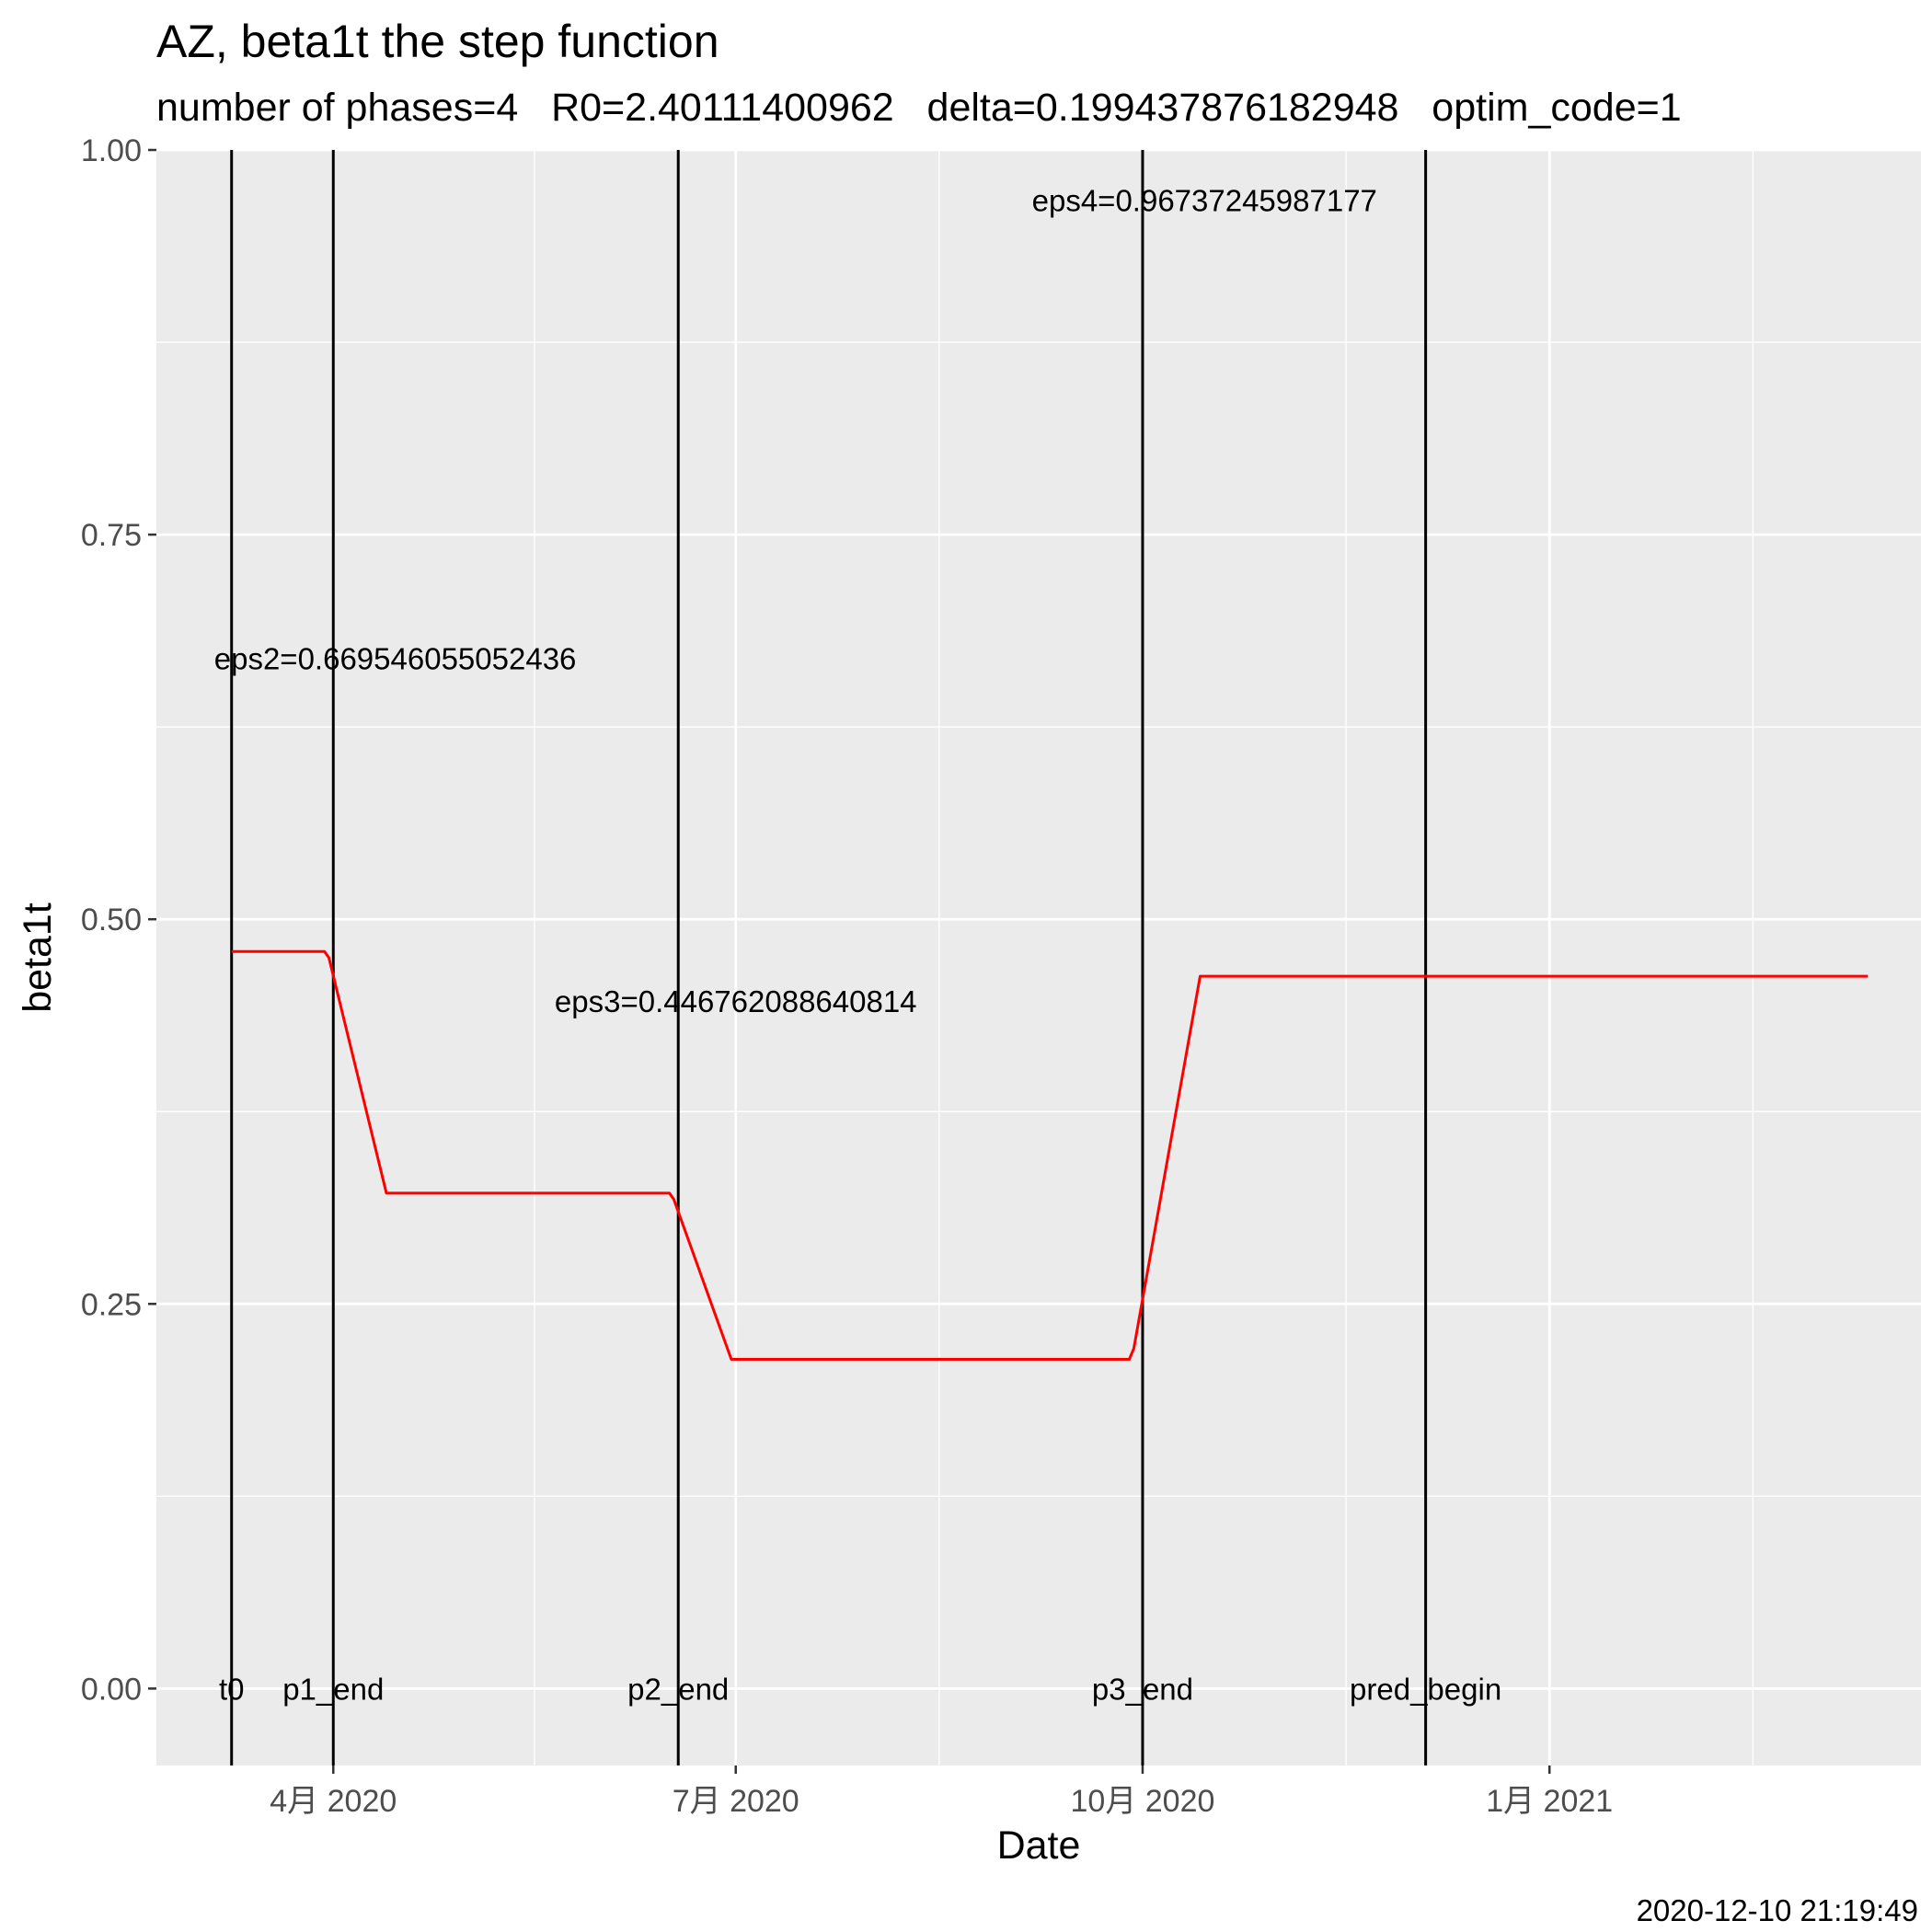  I want to click on y-axis-title: beta1t, so click(38, 958).